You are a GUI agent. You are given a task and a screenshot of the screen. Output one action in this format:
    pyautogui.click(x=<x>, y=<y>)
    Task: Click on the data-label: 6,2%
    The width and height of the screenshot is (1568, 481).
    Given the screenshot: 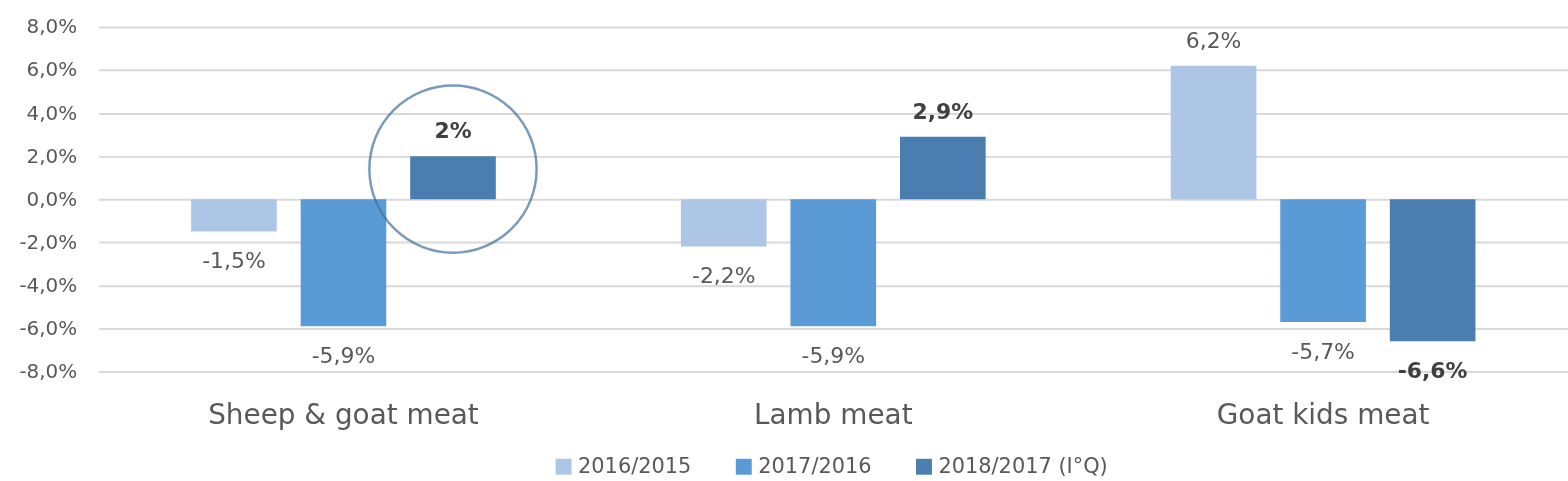 What is the action you would take?
    pyautogui.click(x=1213, y=40)
    